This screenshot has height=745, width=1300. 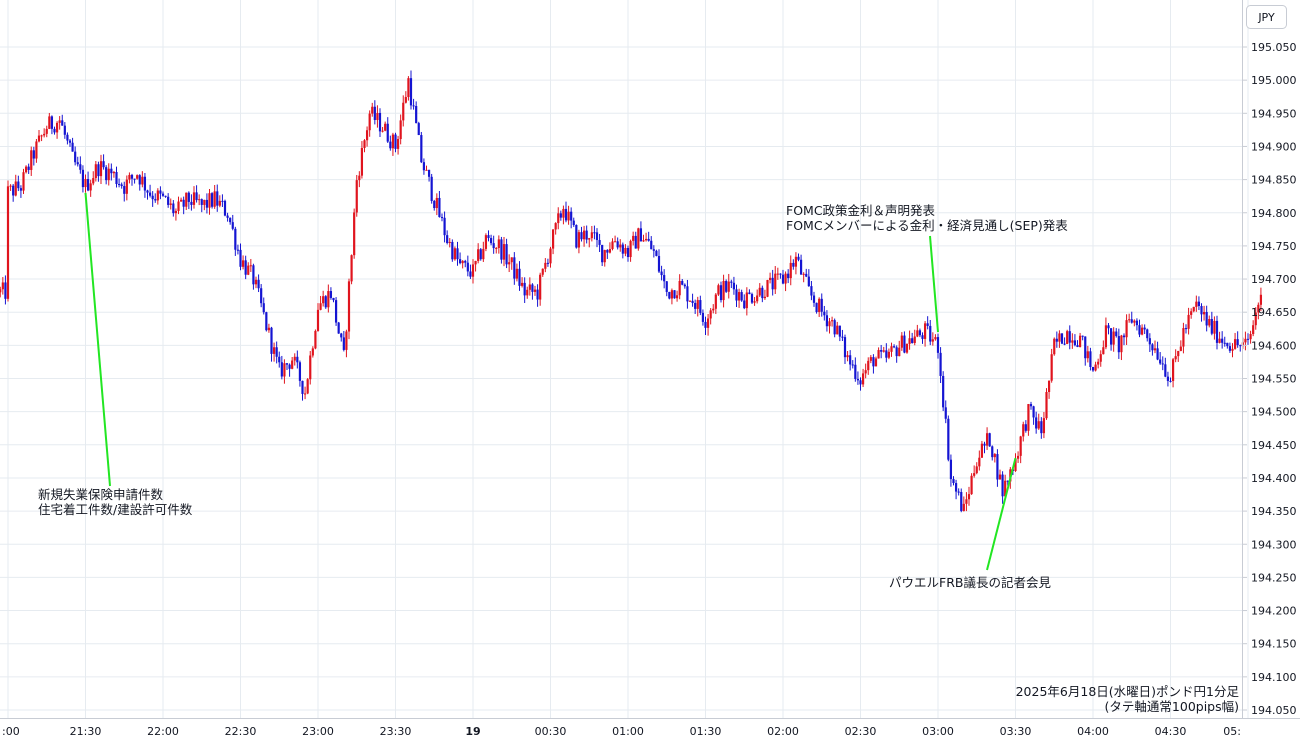 What do you see at coordinates (11, 731) in the screenshot?
I see `time-tick-label: :00` at bounding box center [11, 731].